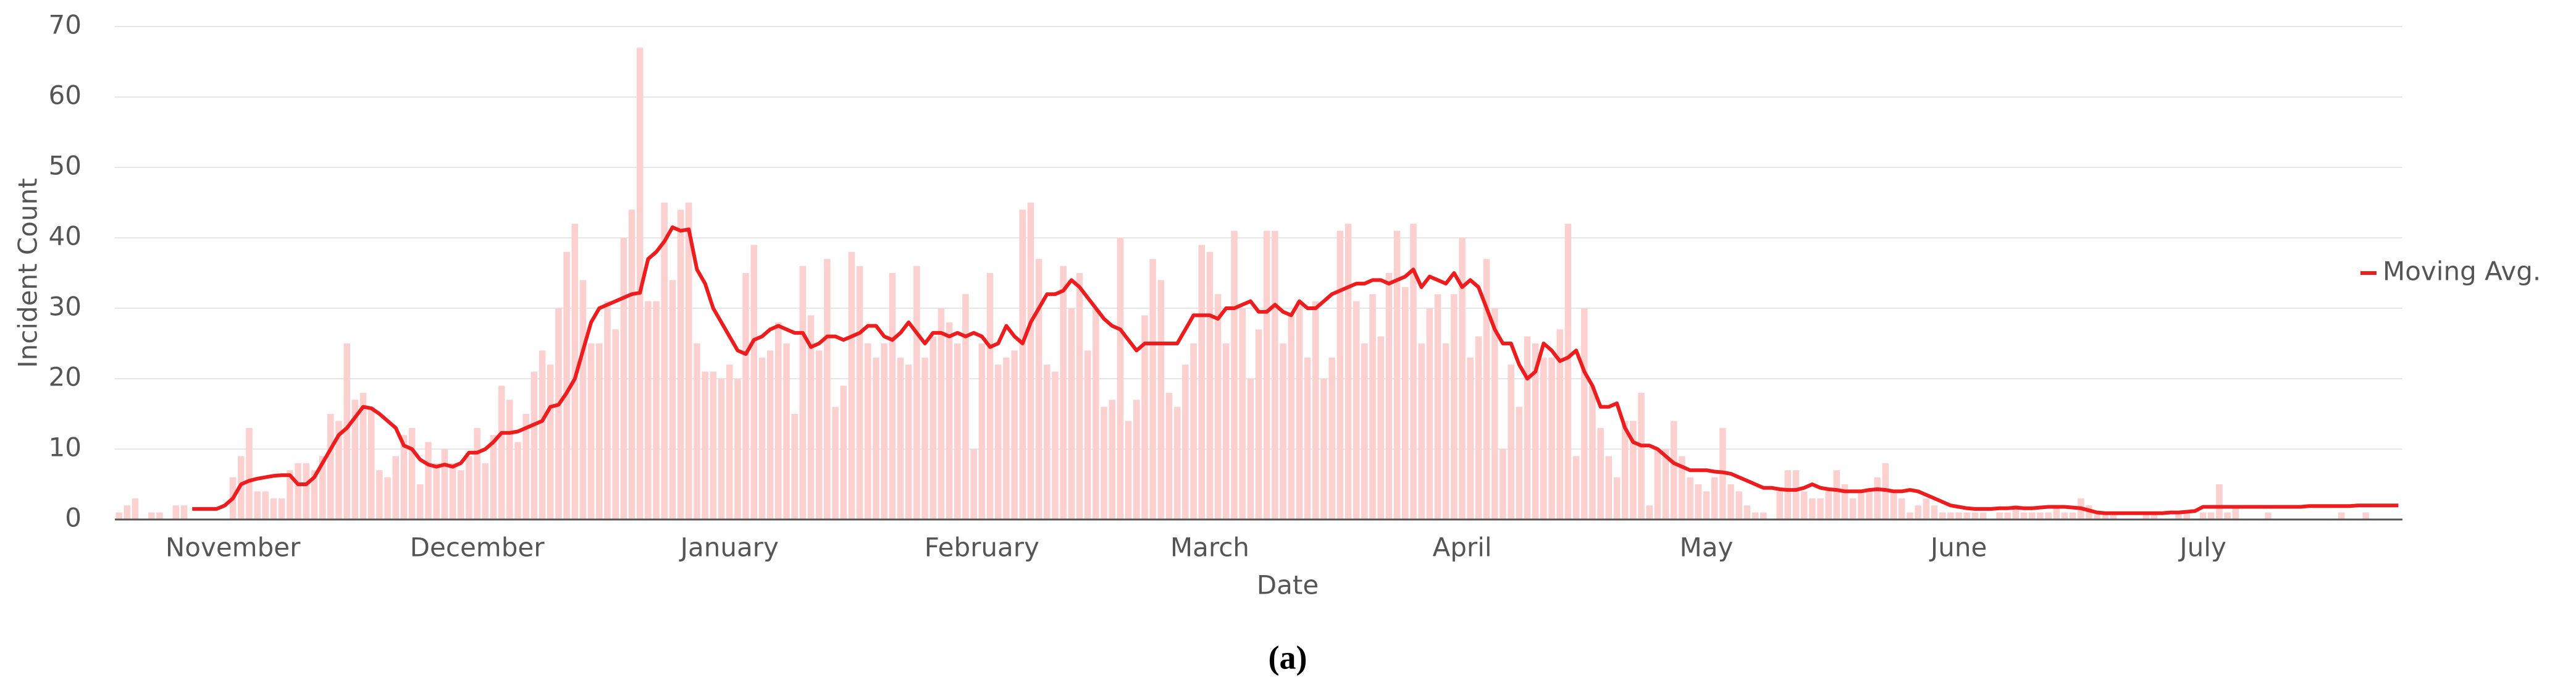 The width and height of the screenshot is (2576, 690). Describe the element at coordinates (2202, 547) in the screenshot. I see `x-tick-label: July` at that location.